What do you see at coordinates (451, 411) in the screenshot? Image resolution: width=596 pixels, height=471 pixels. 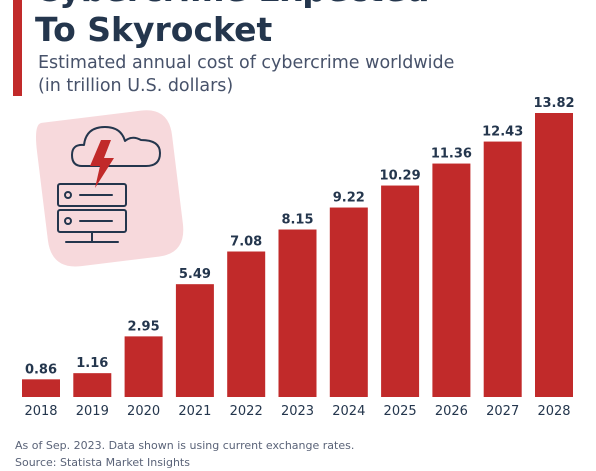 I see `x-tick-2026: 2026` at bounding box center [451, 411].